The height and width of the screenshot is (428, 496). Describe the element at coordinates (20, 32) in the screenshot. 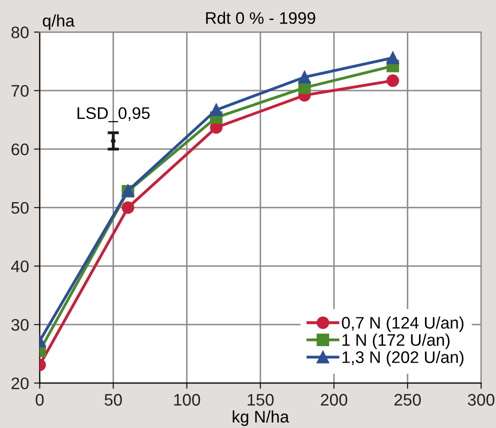

I see `y-tick-label: 80` at that location.